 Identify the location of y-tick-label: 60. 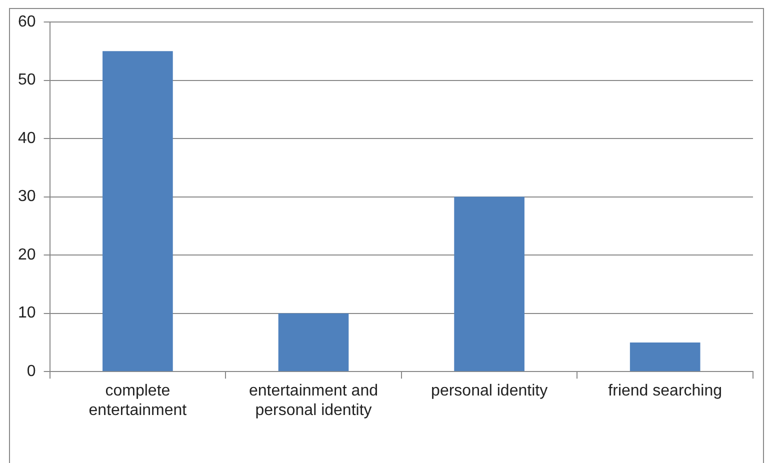
(27, 21).